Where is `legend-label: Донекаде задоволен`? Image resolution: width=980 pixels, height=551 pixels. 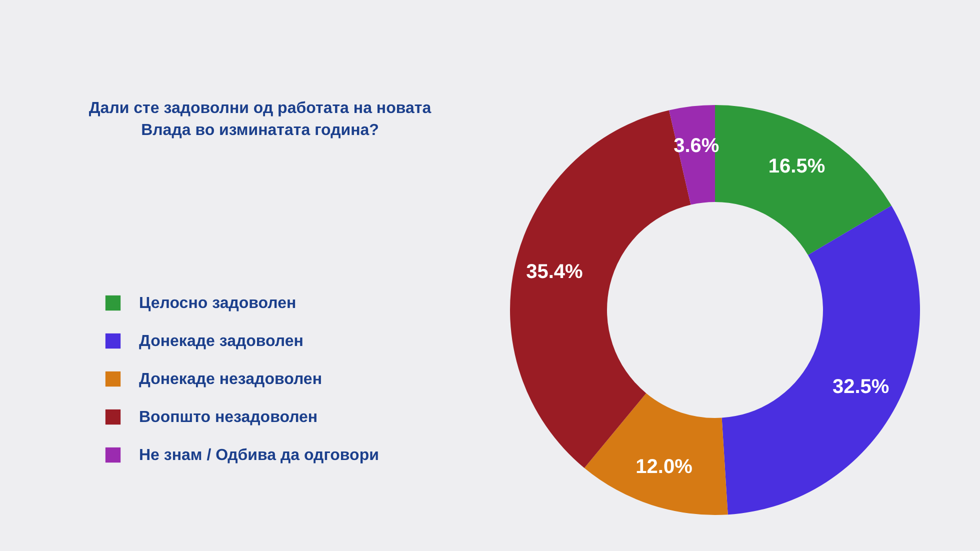
legend-label: Донекаде задоволен is located at coordinates (221, 341).